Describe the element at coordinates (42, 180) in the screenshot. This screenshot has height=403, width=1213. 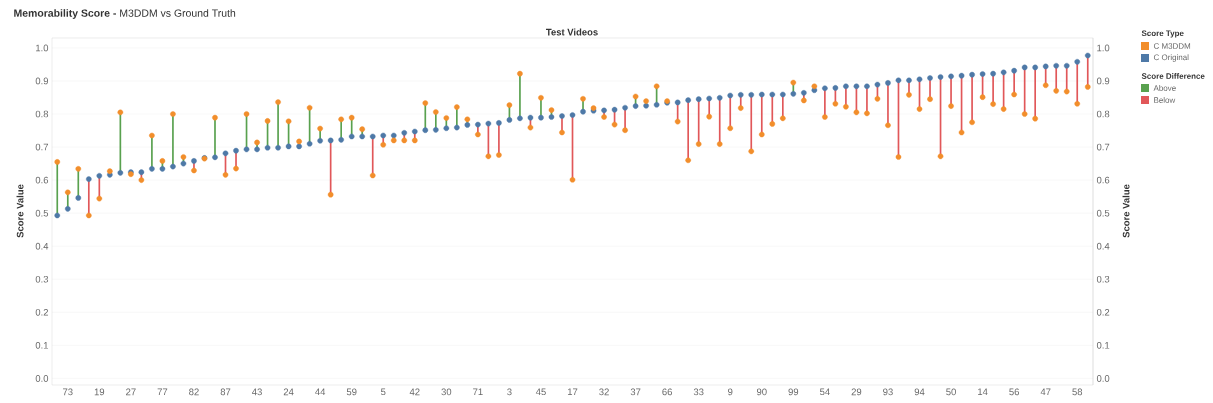
I see `y-tick-label: 0.6` at that location.